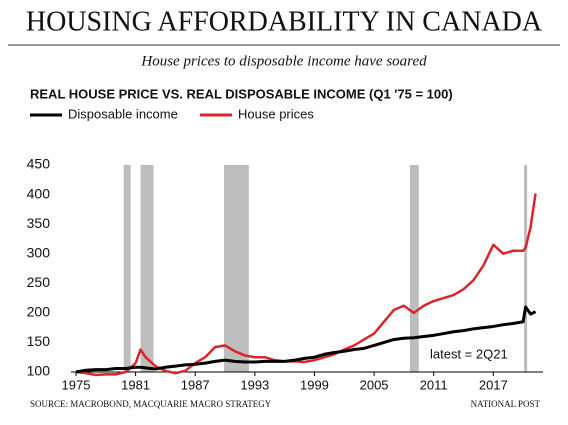  Describe the element at coordinates (506, 404) in the screenshot. I see `credit: NATIONAL POST` at that location.